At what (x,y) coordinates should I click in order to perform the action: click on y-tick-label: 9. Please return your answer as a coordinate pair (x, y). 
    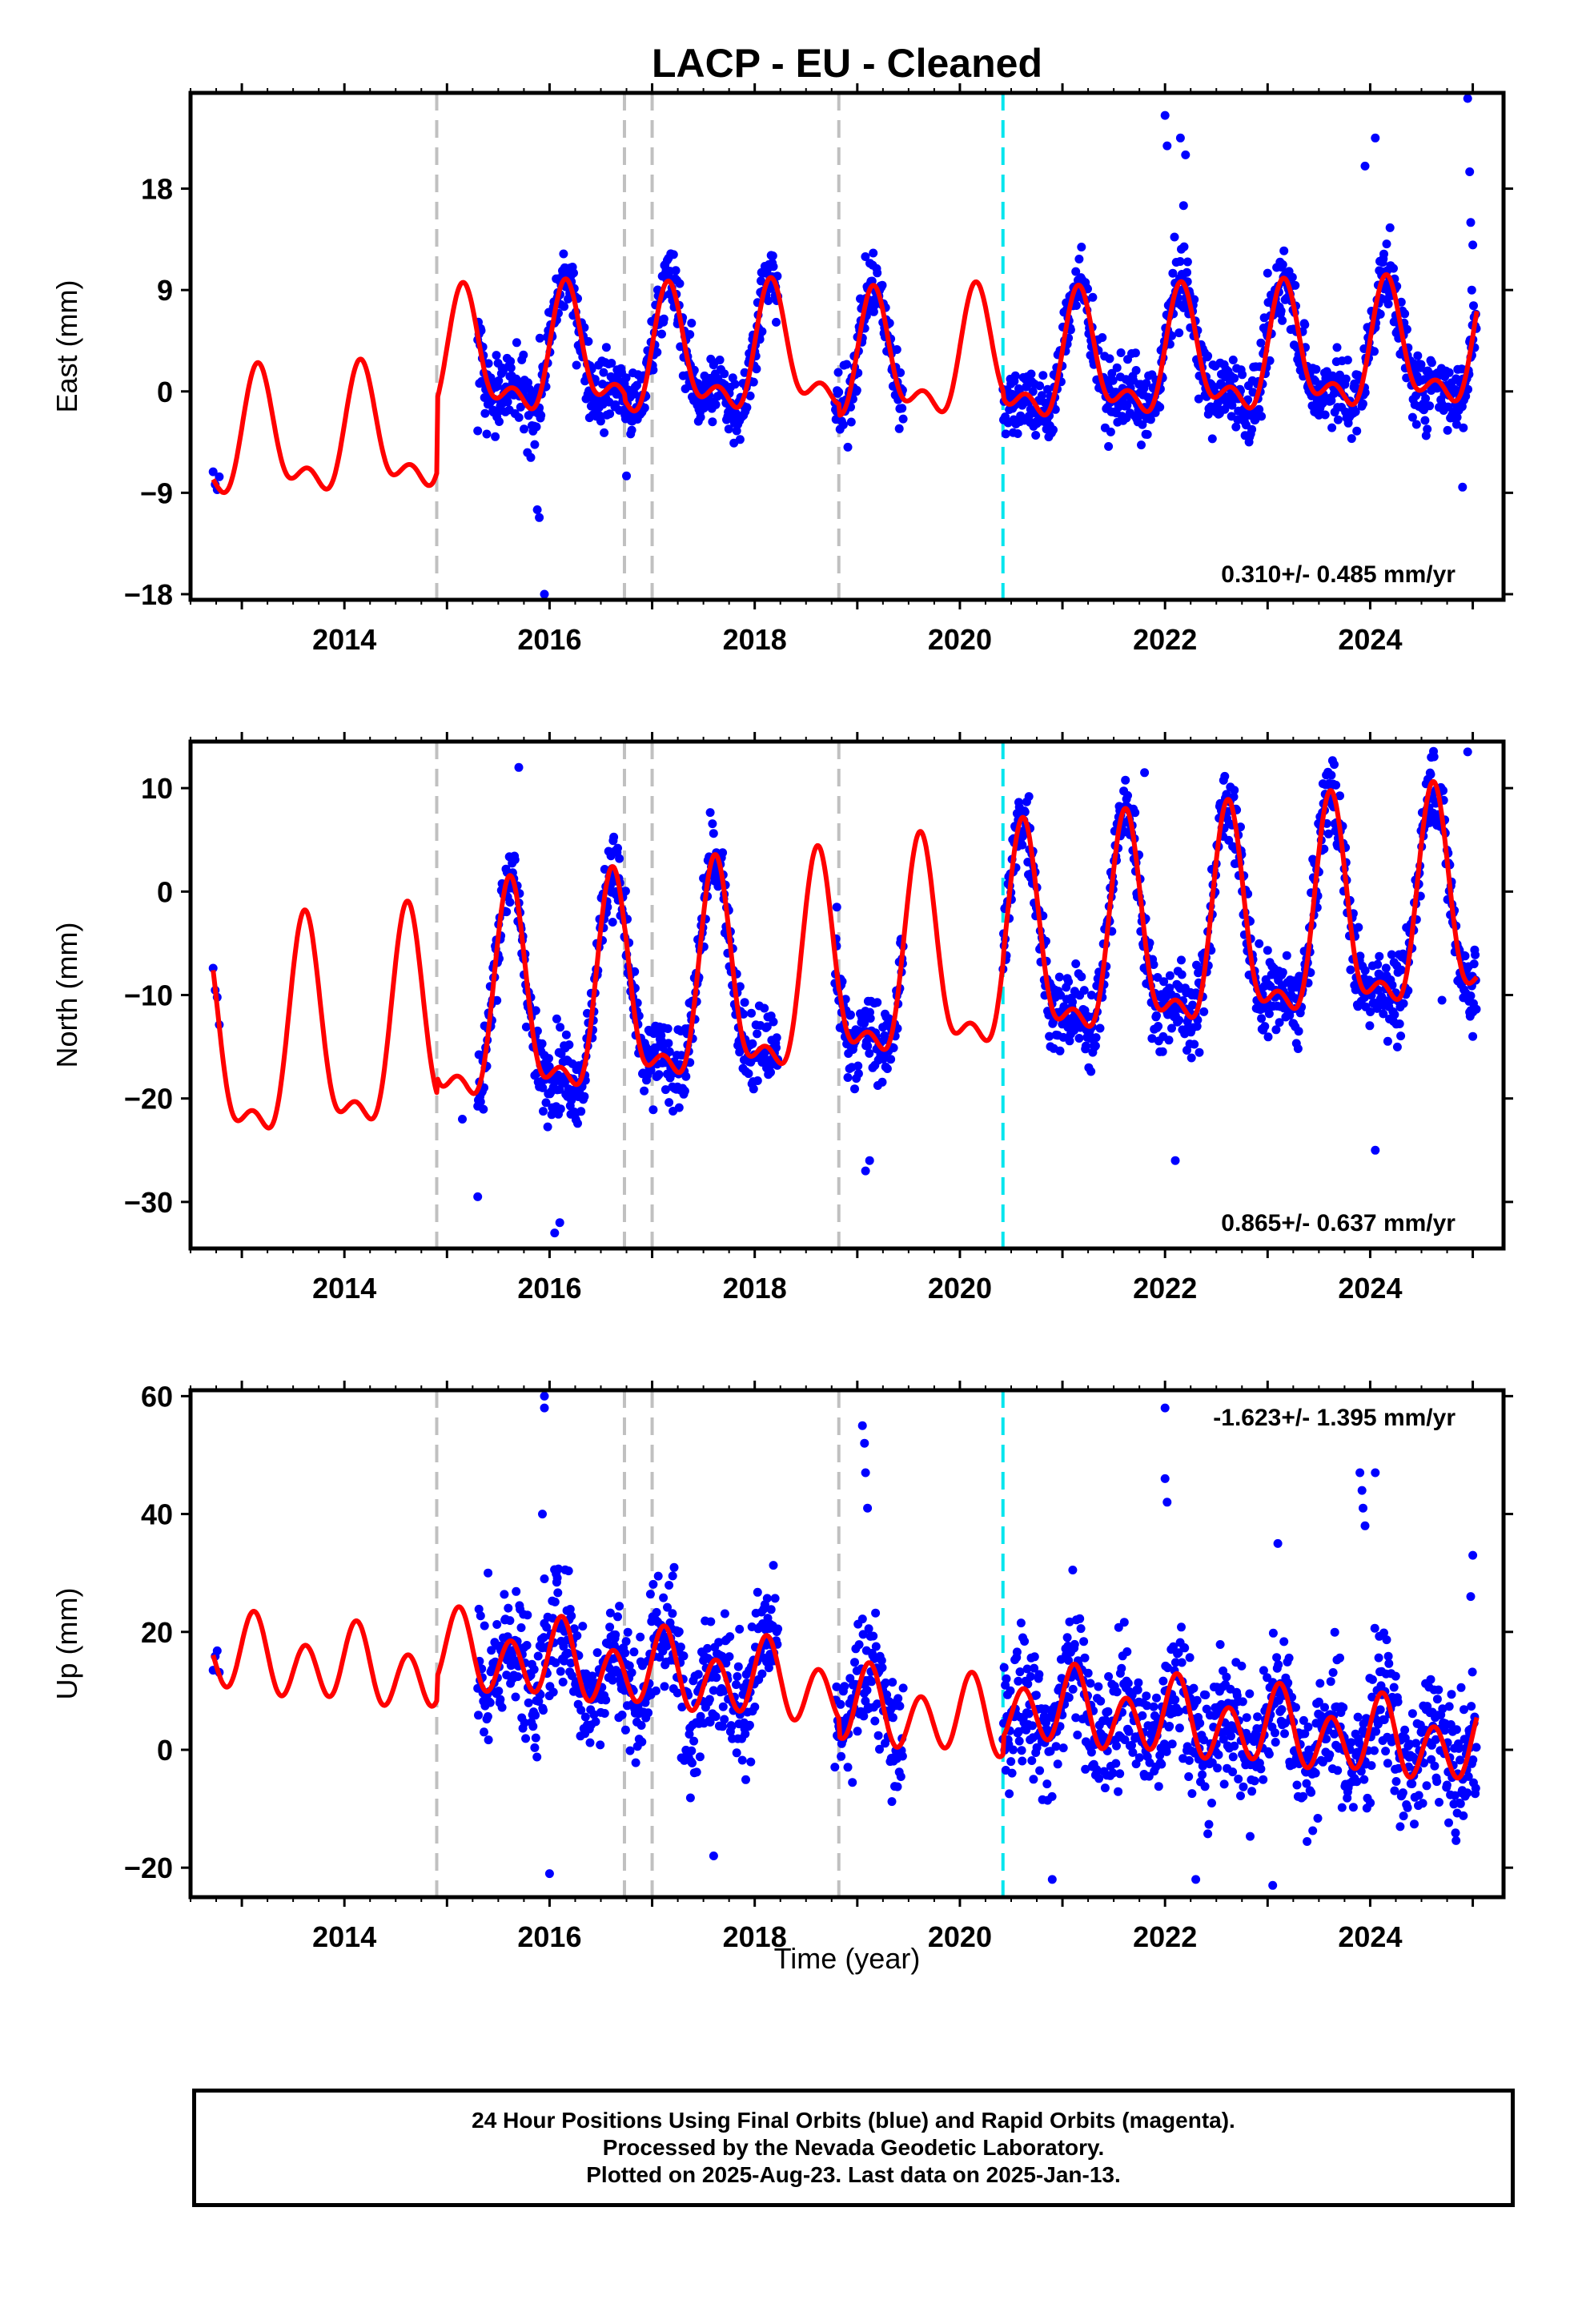
    Looking at the image, I should click on (165, 290).